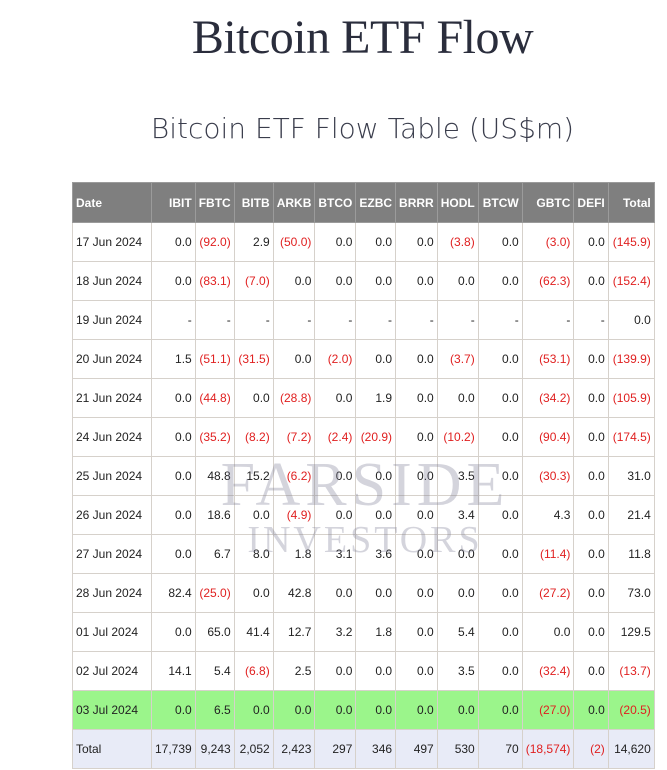  What do you see at coordinates (335, 437) in the screenshot?
I see `cell-btco: (2.4)` at bounding box center [335, 437].